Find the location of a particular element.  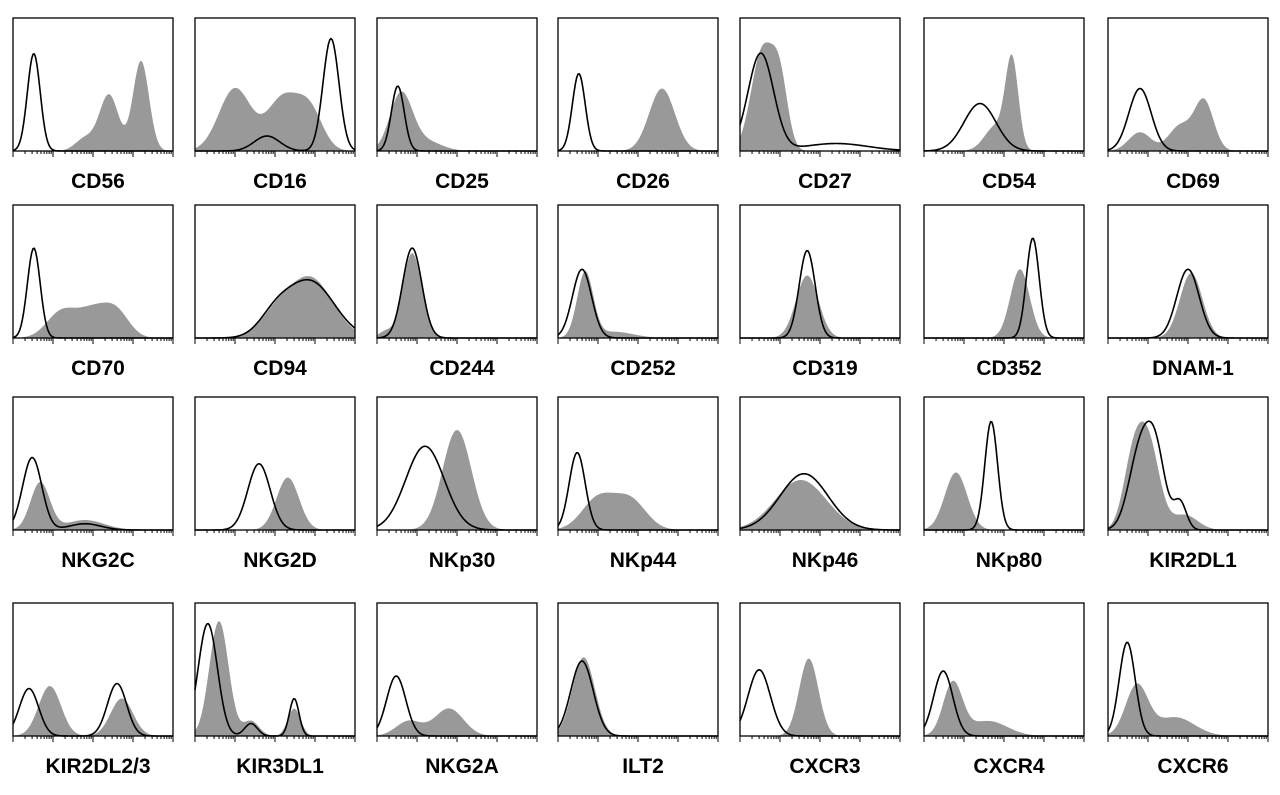

histogram-label: NKG2D is located at coordinates (280, 560).